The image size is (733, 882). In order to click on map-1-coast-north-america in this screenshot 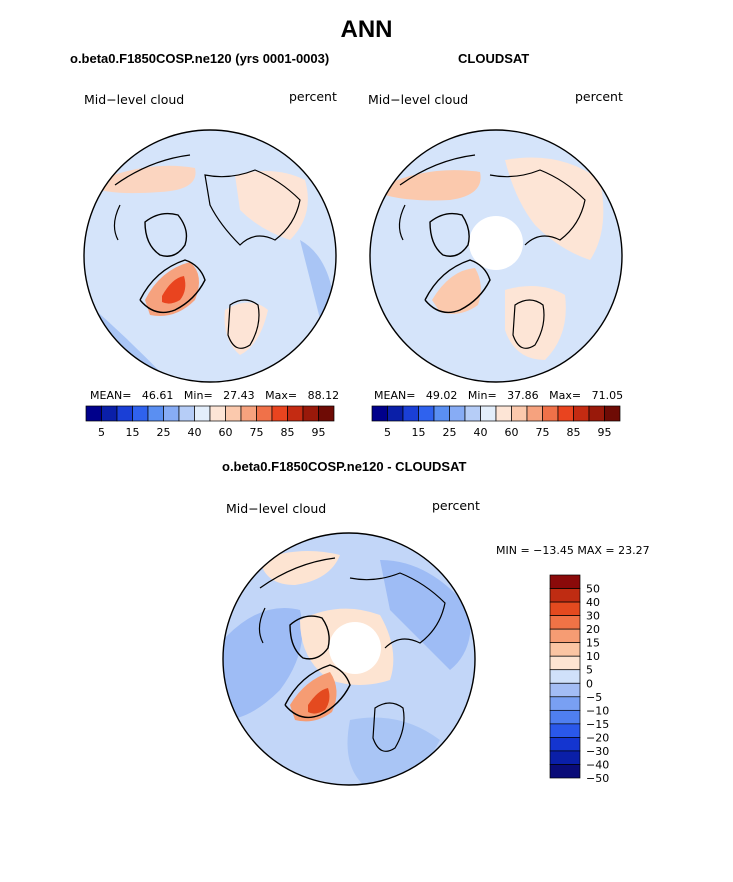, I will do `click(172, 286)`.